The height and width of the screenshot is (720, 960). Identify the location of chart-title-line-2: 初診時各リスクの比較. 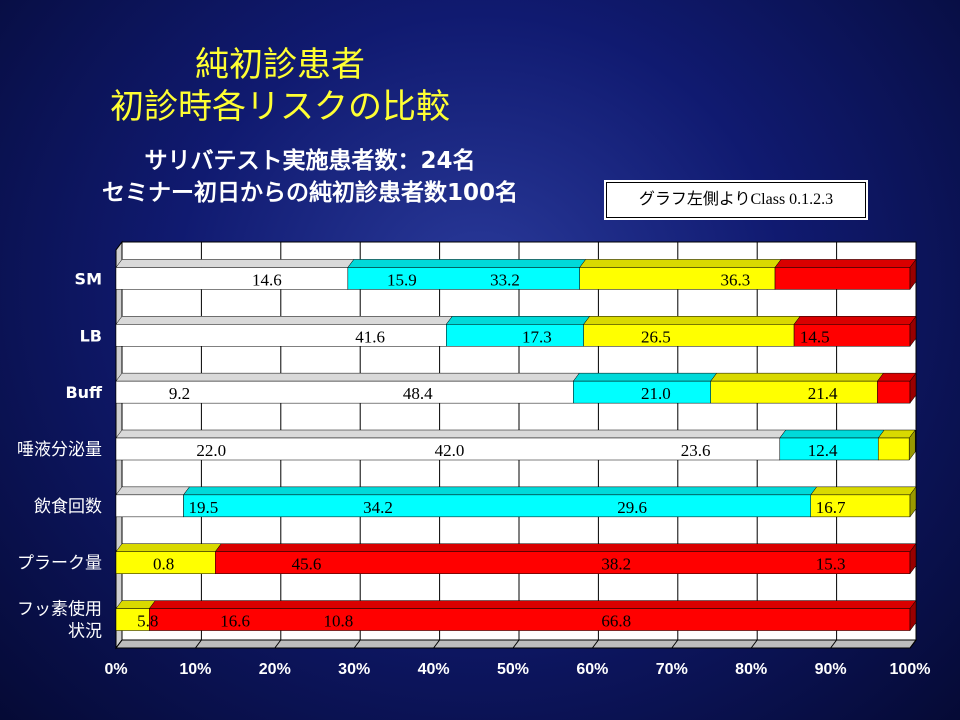
(280, 107).